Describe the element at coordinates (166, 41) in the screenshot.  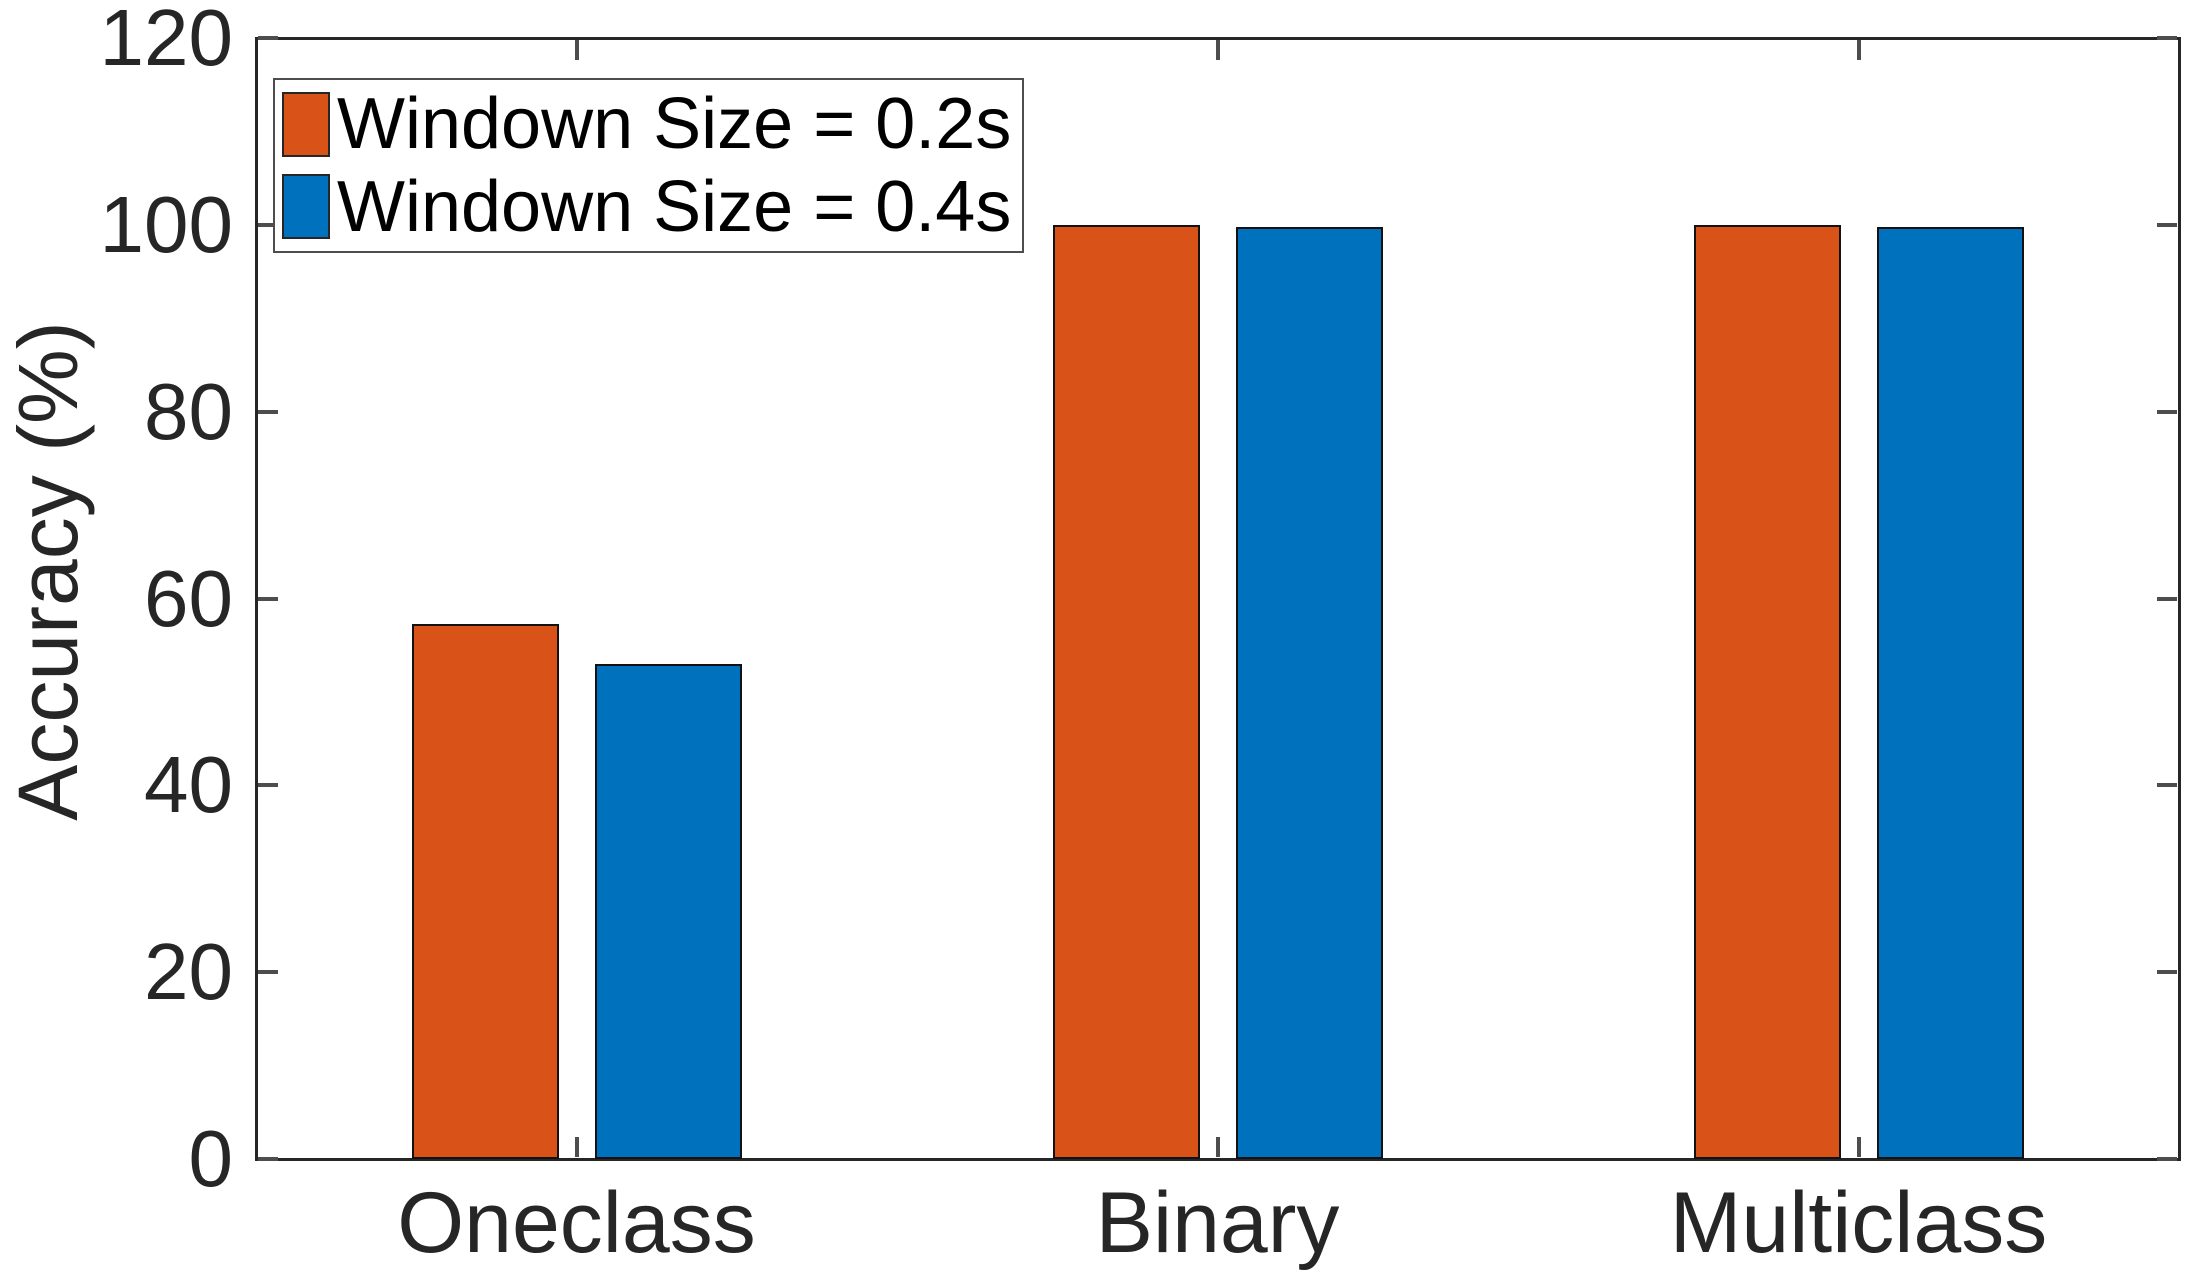
I see `y-tick-label: 120` at that location.